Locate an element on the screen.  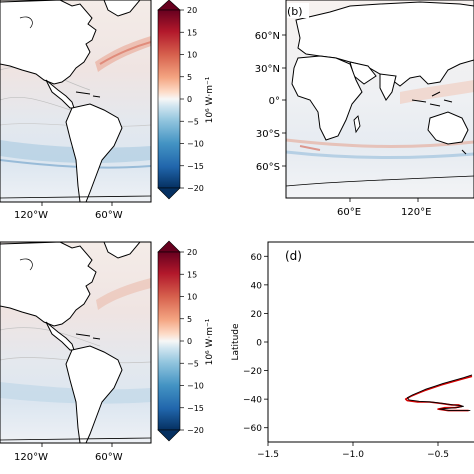
colorbar-a-ticks: 20 15 10 5 0 −5 −10 −15 −20 is located at coordinates (192, 99).